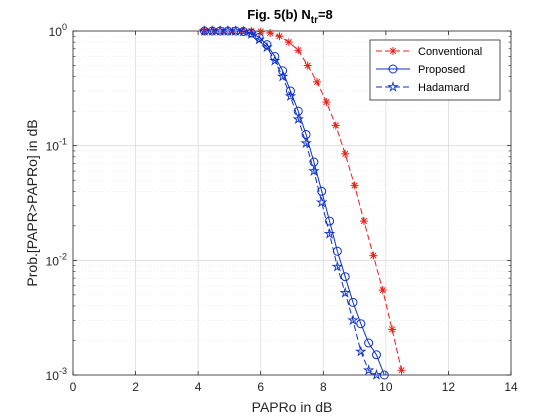 The height and width of the screenshot is (420, 560). Describe the element at coordinates (56, 259) in the screenshot. I see `y-tick-label: 10⁻²` at that location.